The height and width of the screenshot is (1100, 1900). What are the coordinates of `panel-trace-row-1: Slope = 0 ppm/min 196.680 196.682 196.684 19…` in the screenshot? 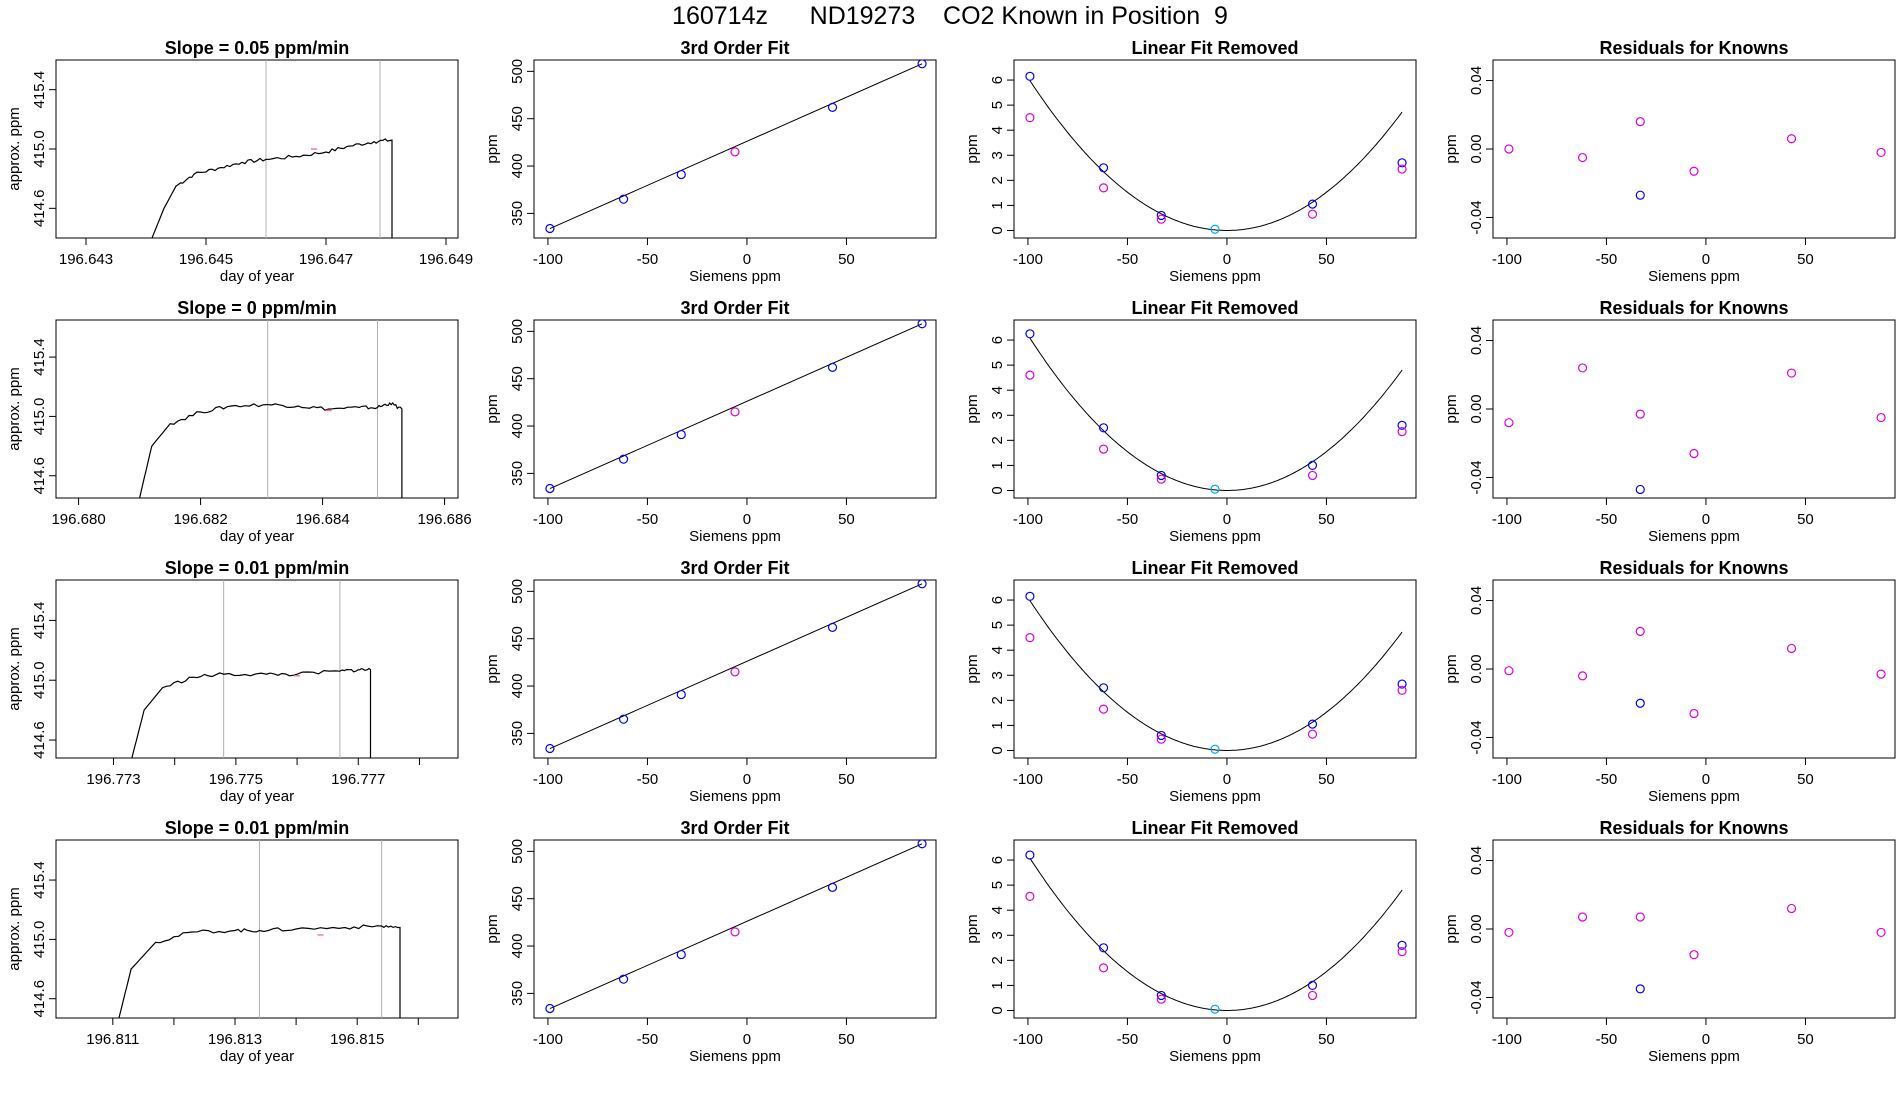 It's located at (239, 421).